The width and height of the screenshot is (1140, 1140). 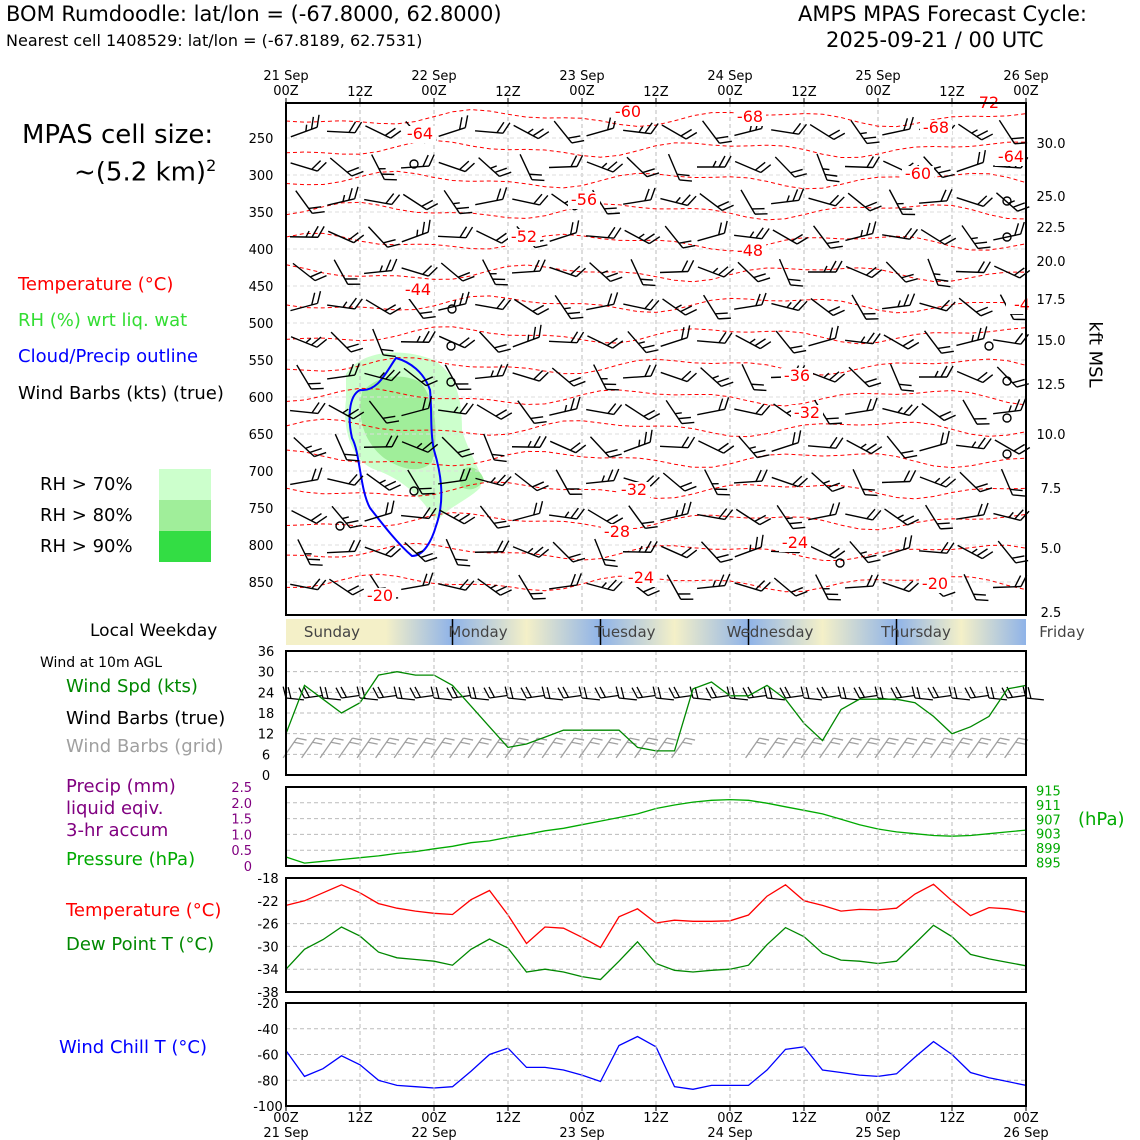 I want to click on rh80-area, so click(x=398, y=423).